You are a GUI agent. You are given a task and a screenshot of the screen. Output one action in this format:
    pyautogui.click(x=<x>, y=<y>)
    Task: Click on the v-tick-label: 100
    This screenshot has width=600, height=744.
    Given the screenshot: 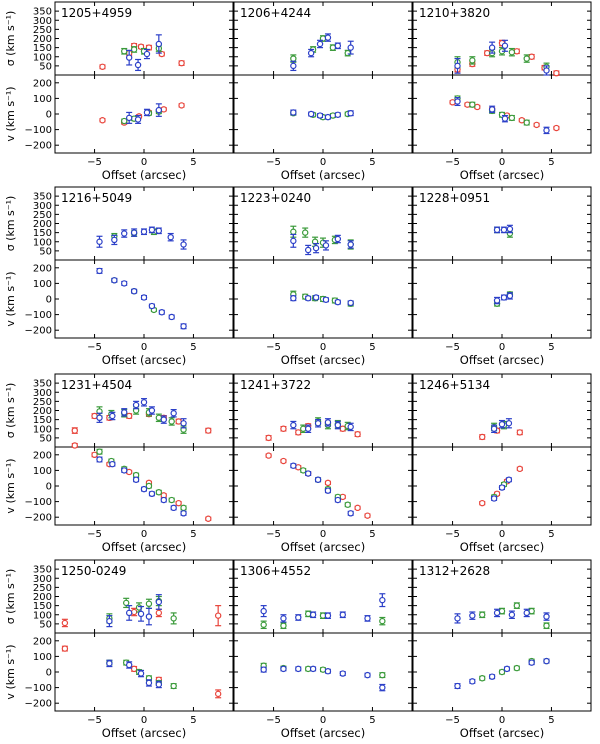 What is the action you would take?
    pyautogui.click(x=42, y=471)
    